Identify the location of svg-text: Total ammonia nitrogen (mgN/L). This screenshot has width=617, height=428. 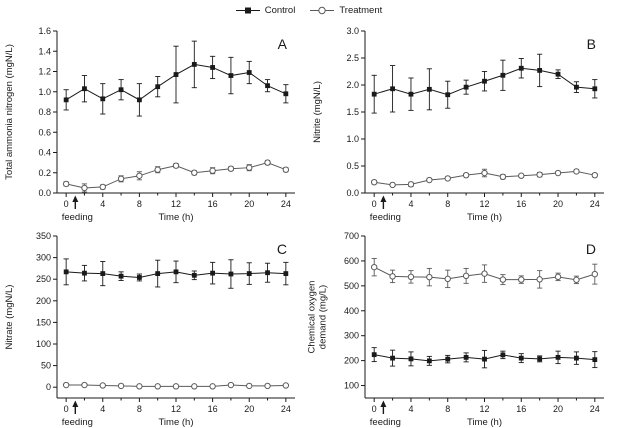
(9, 112).